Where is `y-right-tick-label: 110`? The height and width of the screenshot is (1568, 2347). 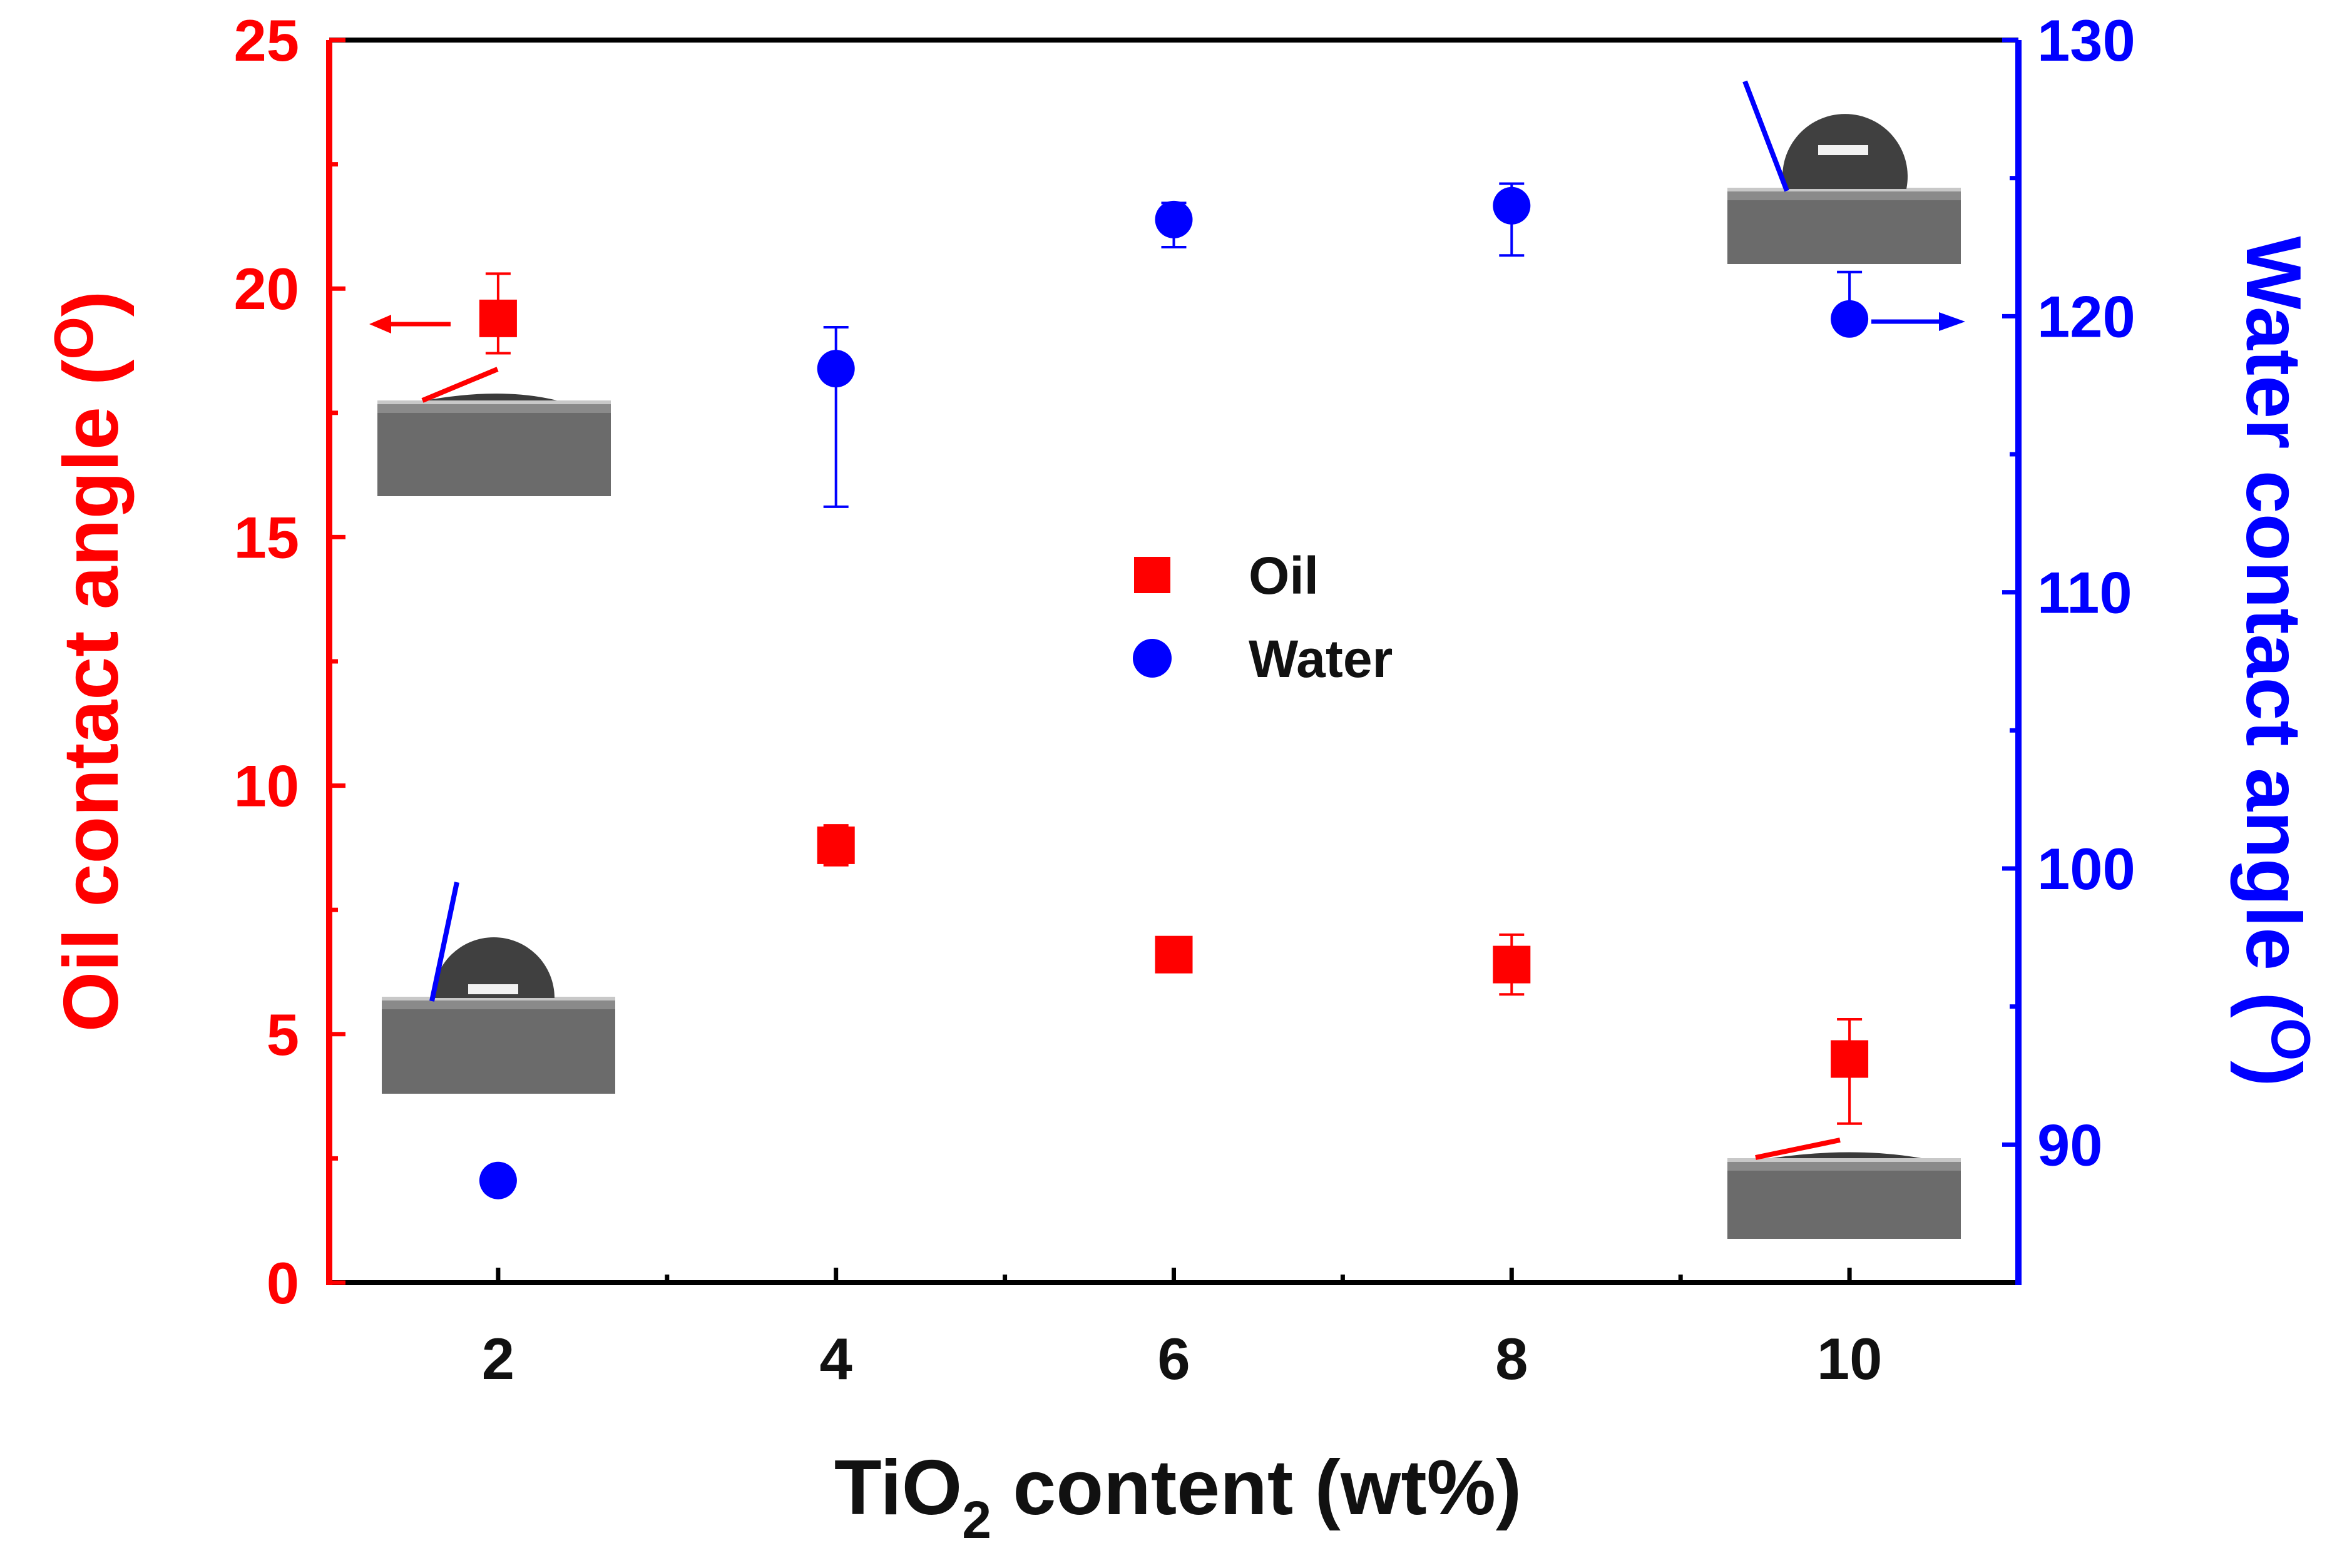 y-right-tick-label: 110 is located at coordinates (2084, 593).